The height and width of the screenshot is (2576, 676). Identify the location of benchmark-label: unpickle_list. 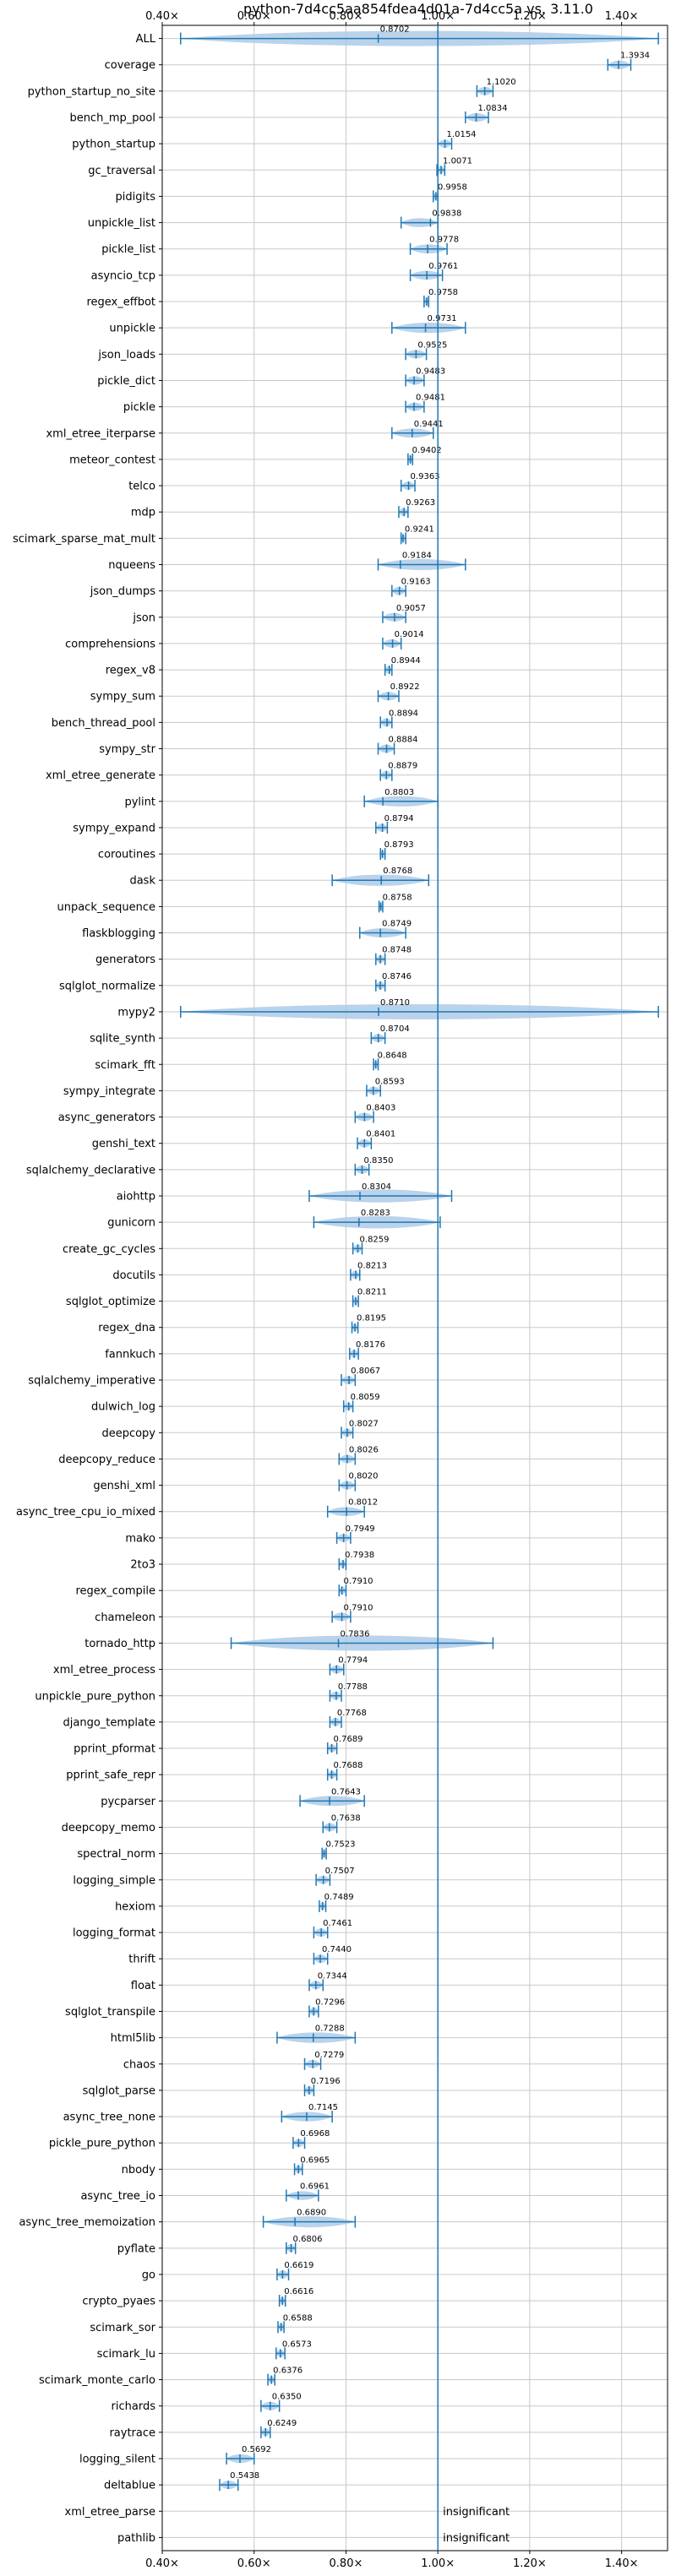
(122, 223).